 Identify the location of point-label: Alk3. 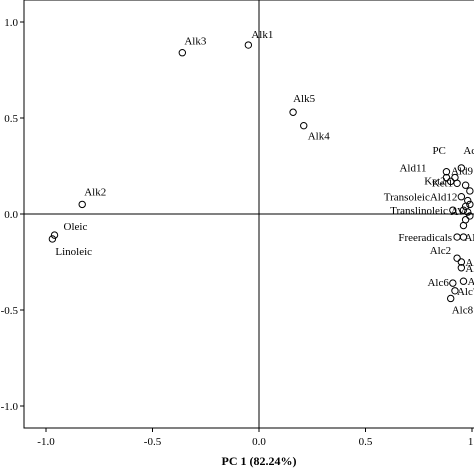
(195, 42).